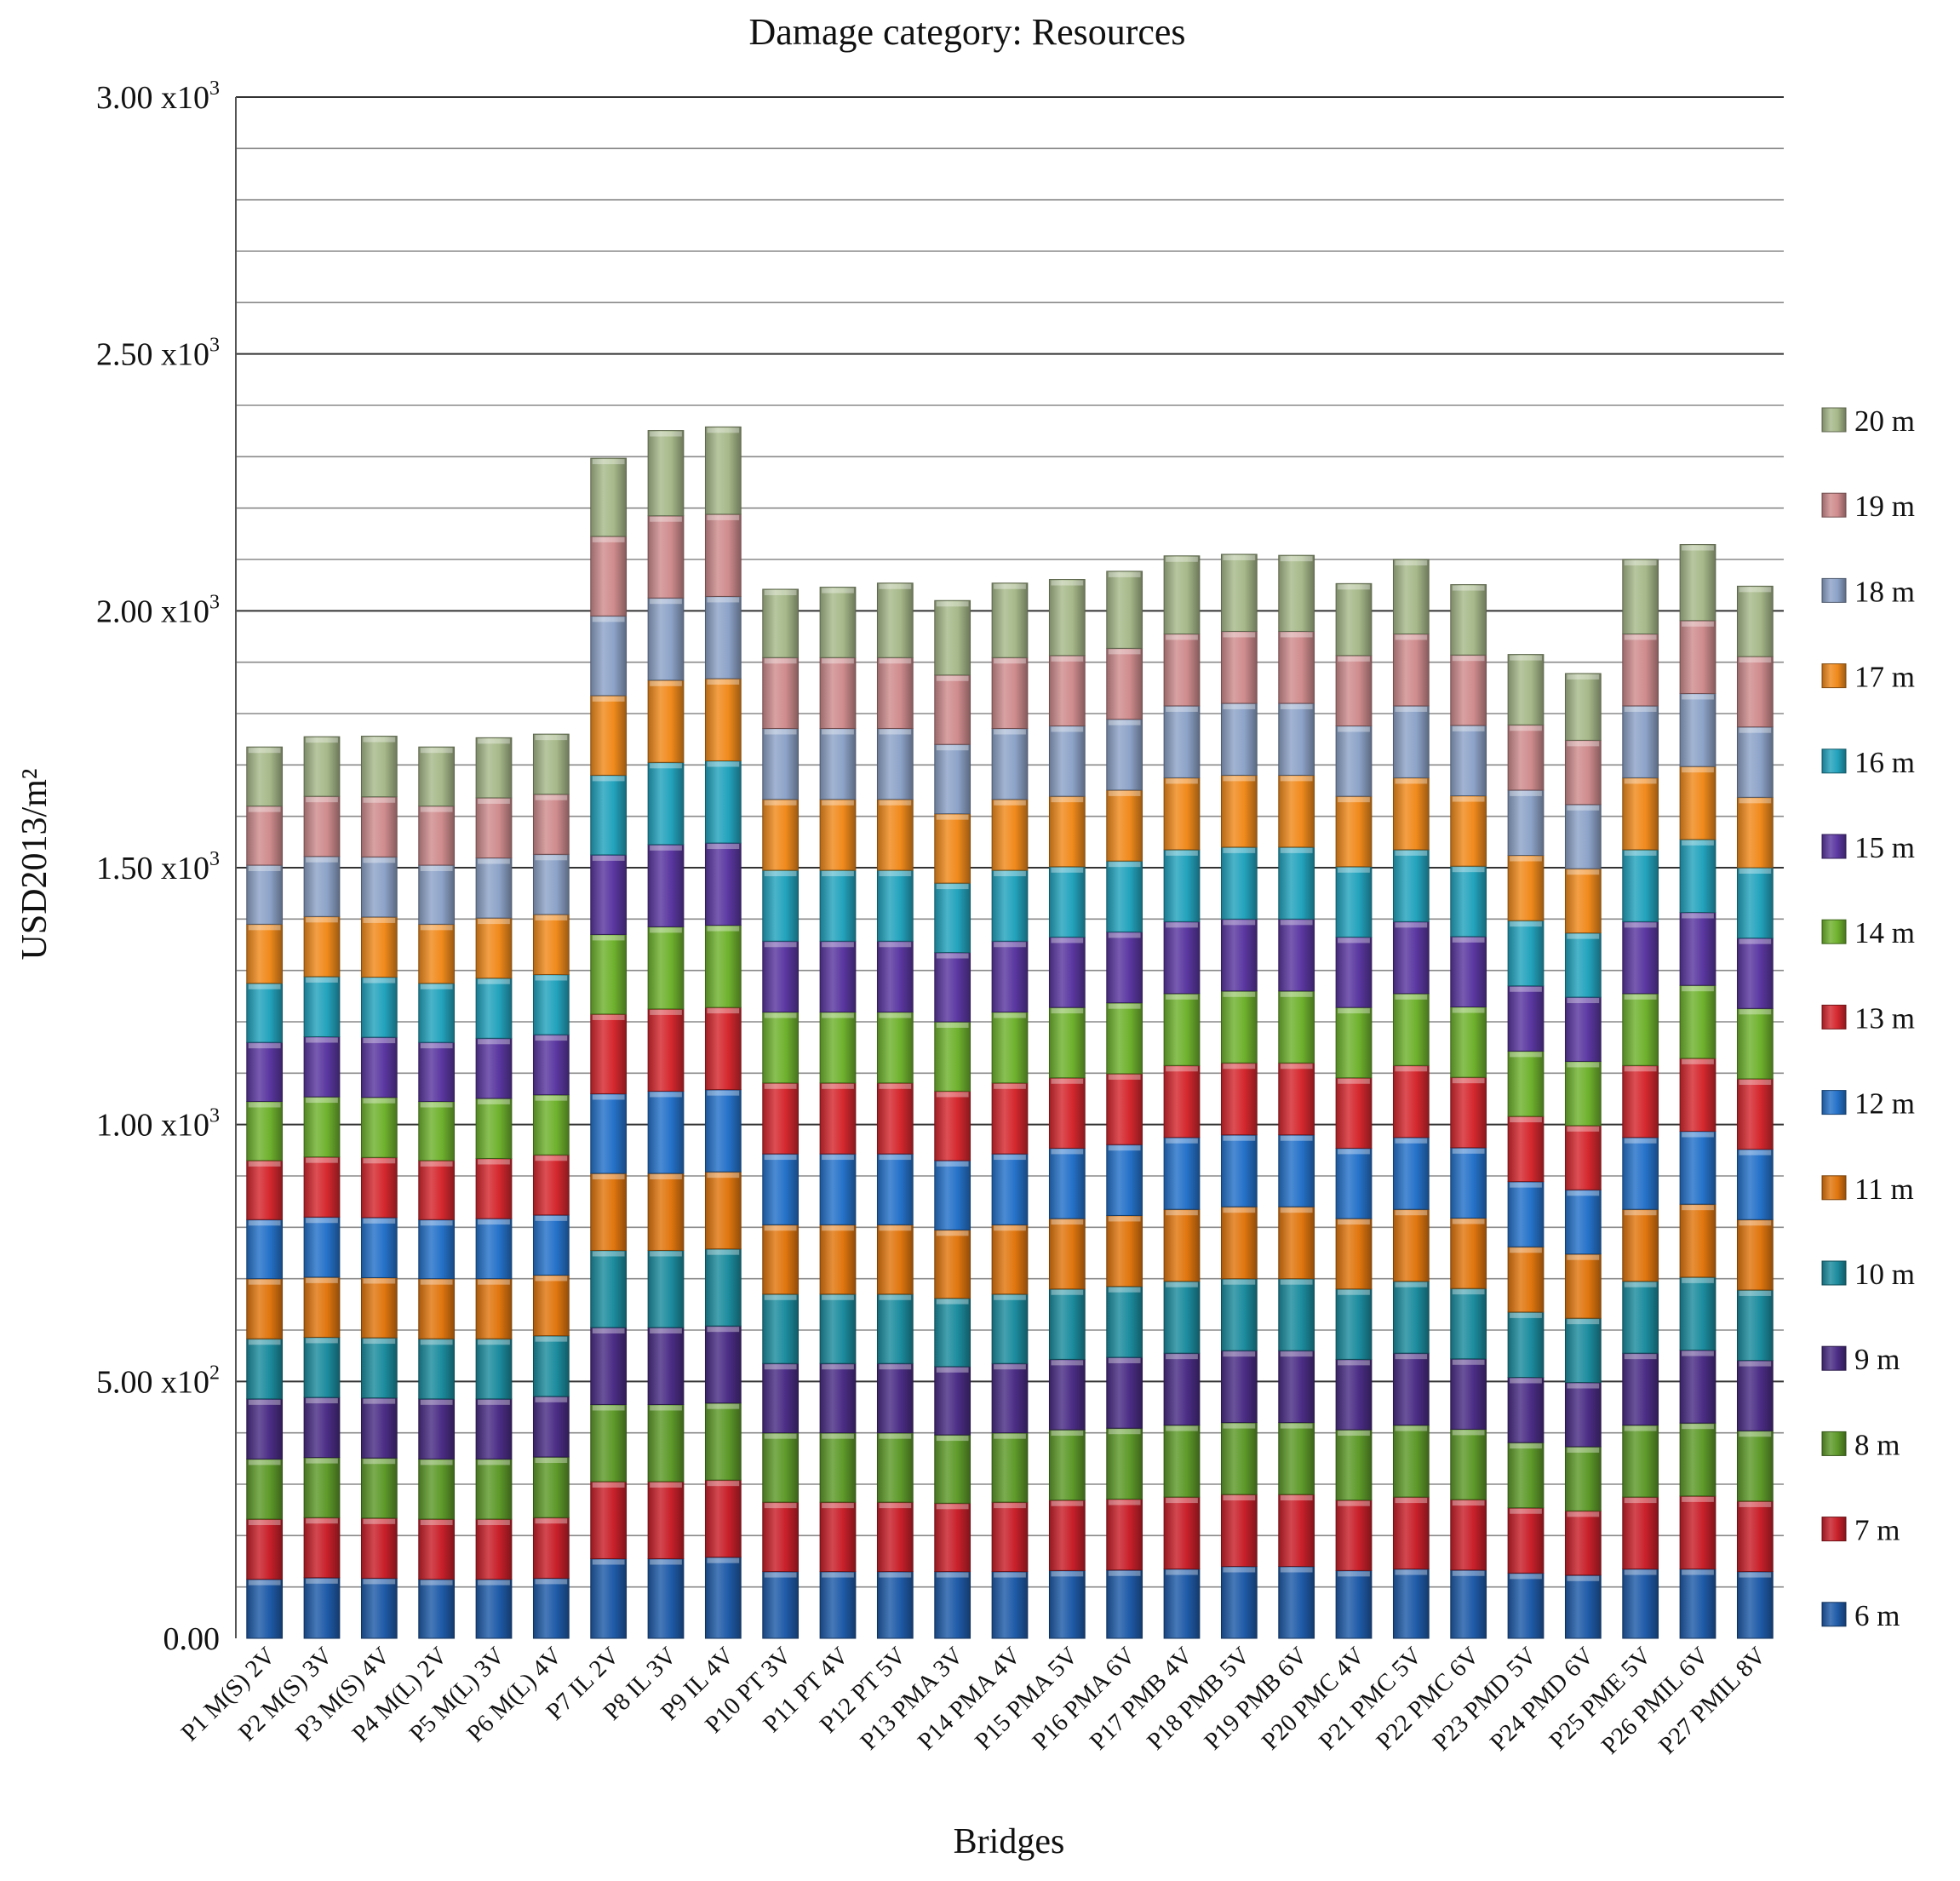 This screenshot has width=1960, height=1881. I want to click on legend-label: 10 m, so click(1884, 1274).